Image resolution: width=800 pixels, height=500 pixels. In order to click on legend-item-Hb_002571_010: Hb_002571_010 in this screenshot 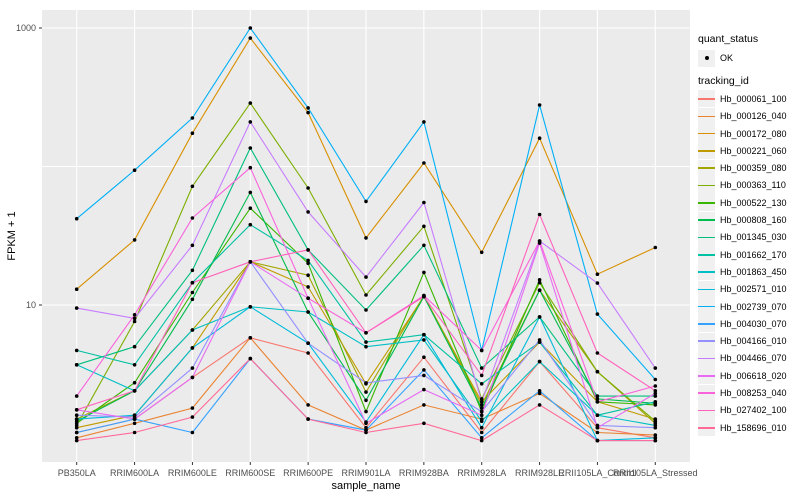, I will do `click(742, 289)`.